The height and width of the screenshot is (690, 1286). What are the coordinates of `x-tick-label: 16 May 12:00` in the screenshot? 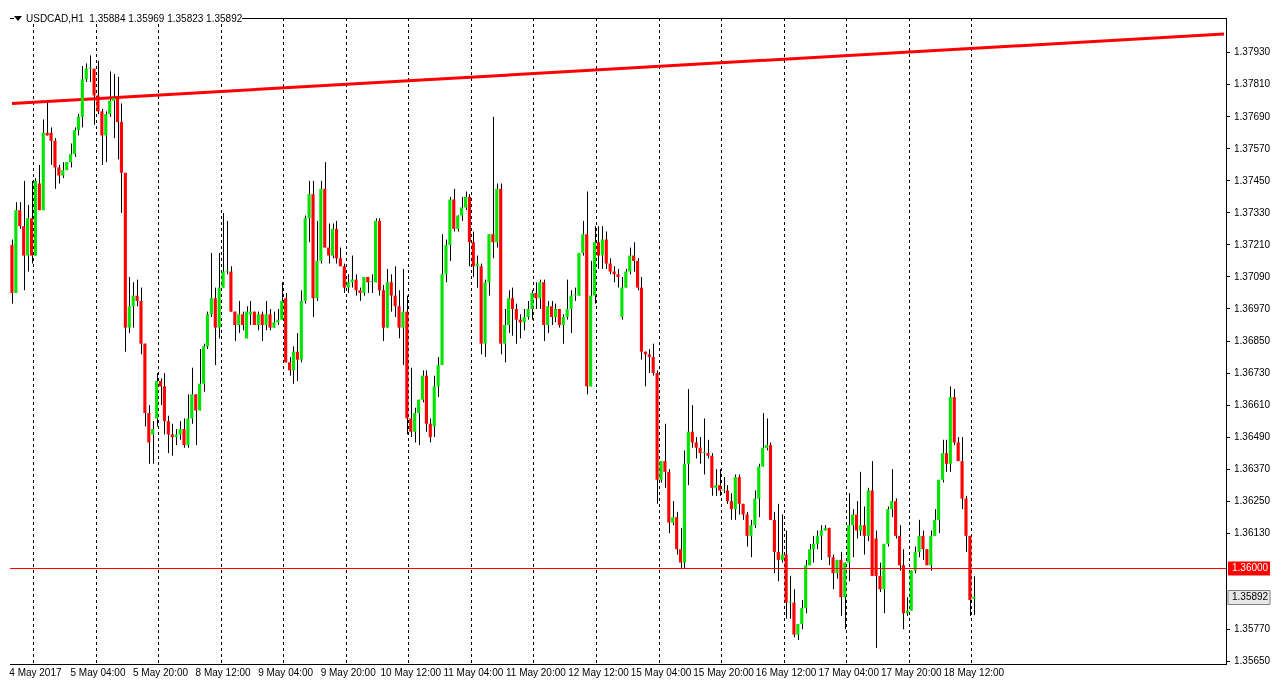 It's located at (786, 672).